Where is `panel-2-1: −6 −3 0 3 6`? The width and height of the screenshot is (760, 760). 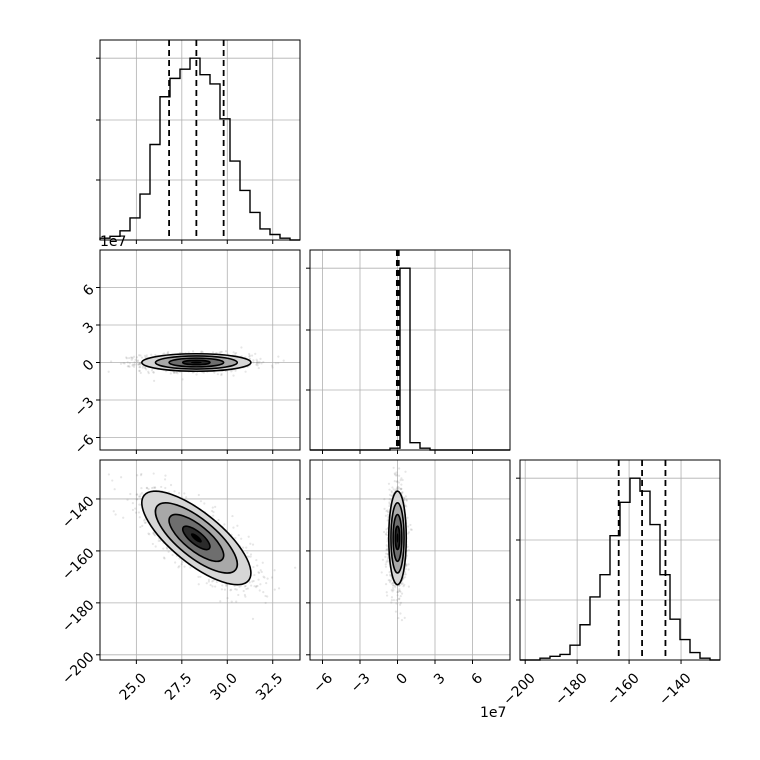
panel-2-1: −6 −3 0 3 6 is located at coordinates (408, 577).